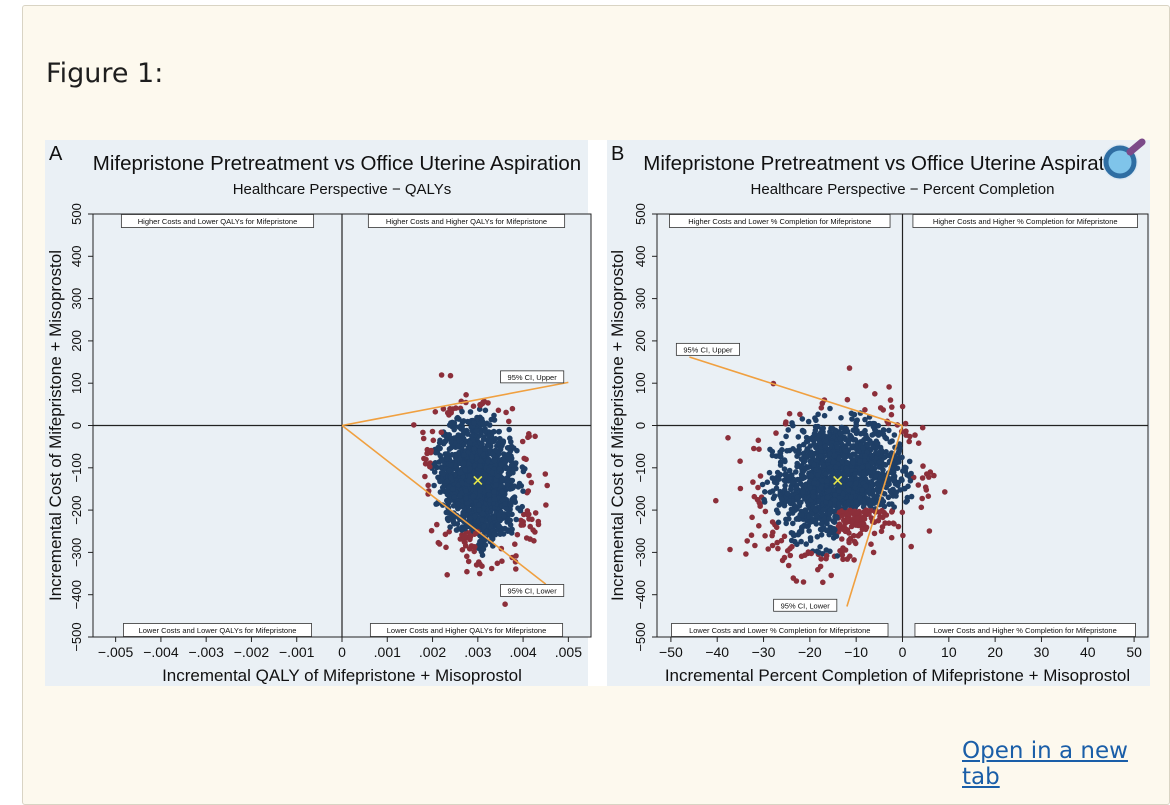 The image size is (1170, 805). What do you see at coordinates (1045, 764) in the screenshot?
I see `open-in-new-tab-link: Open in a new tab` at bounding box center [1045, 764].